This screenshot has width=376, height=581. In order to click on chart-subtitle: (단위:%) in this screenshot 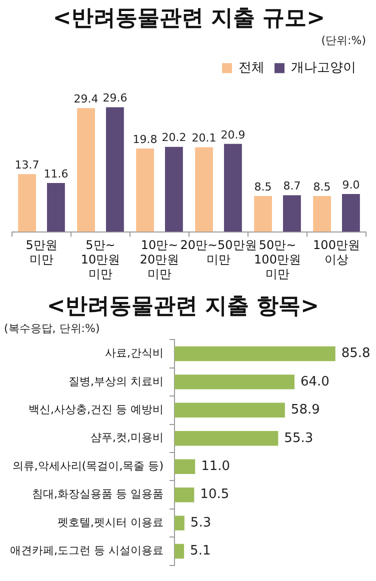, I will do `click(343, 40)`.